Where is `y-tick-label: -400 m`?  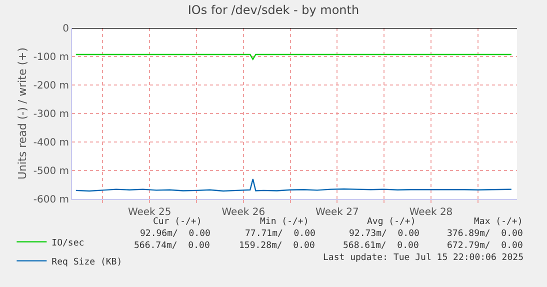 y-tick-label: -400 m is located at coordinates (51, 143).